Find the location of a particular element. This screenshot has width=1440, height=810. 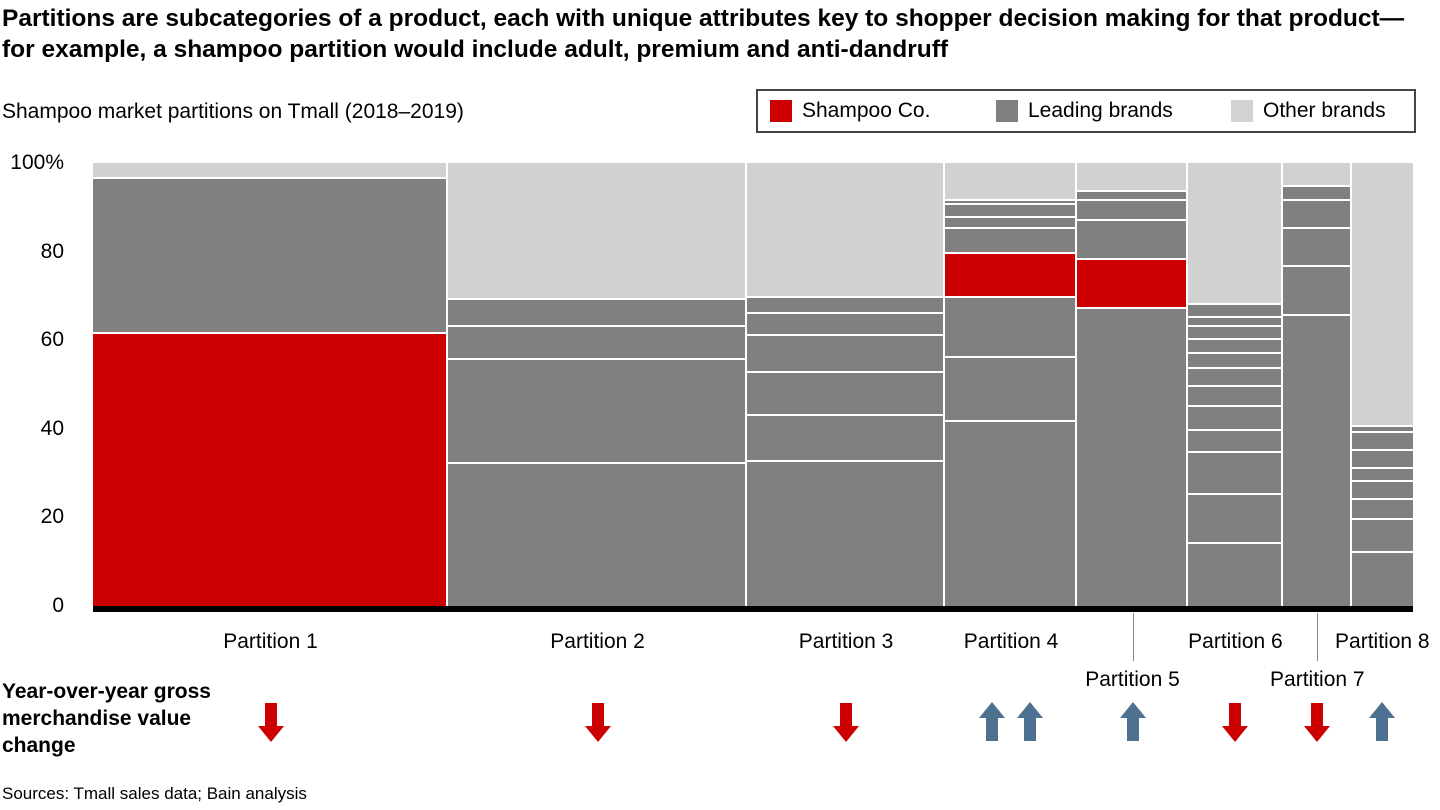

x-axis-label: Partition 2 is located at coordinates (597, 641).